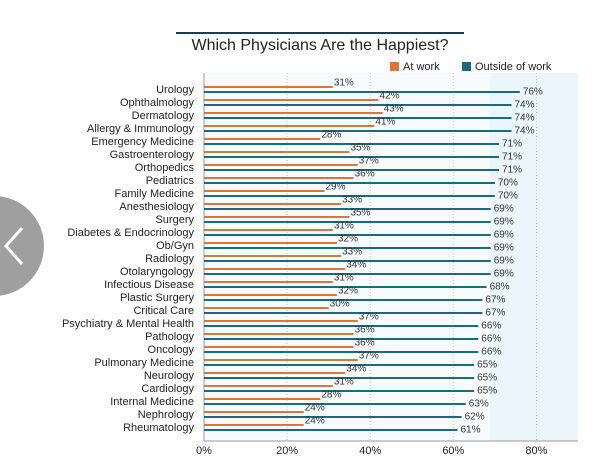  What do you see at coordinates (385, 122) in the screenshot?
I see `value-label: 41%` at bounding box center [385, 122].